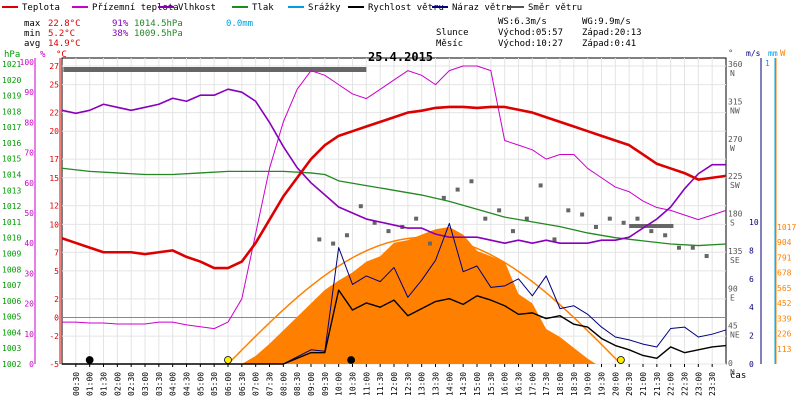 The image size is (800, 400). Describe the element at coordinates (355, 360) in the screenshot. I see `sun-moon-markers` at that location.